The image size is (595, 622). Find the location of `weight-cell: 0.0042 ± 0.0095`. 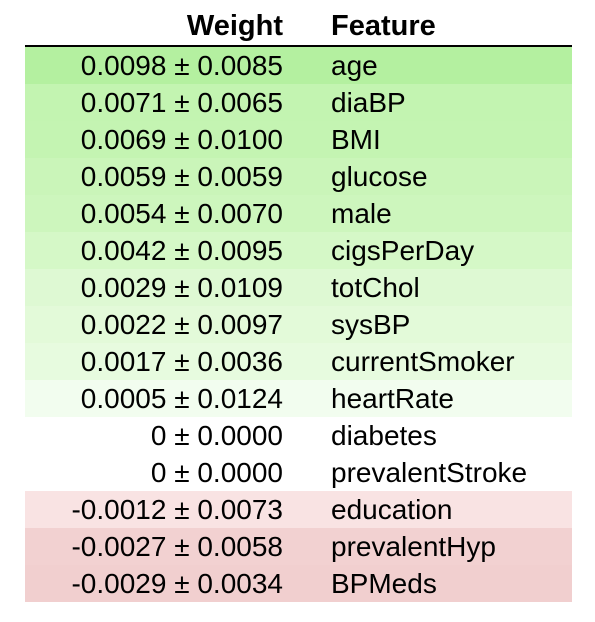

weight-cell: 0.0042 ± 0.0095 is located at coordinates (181, 250).